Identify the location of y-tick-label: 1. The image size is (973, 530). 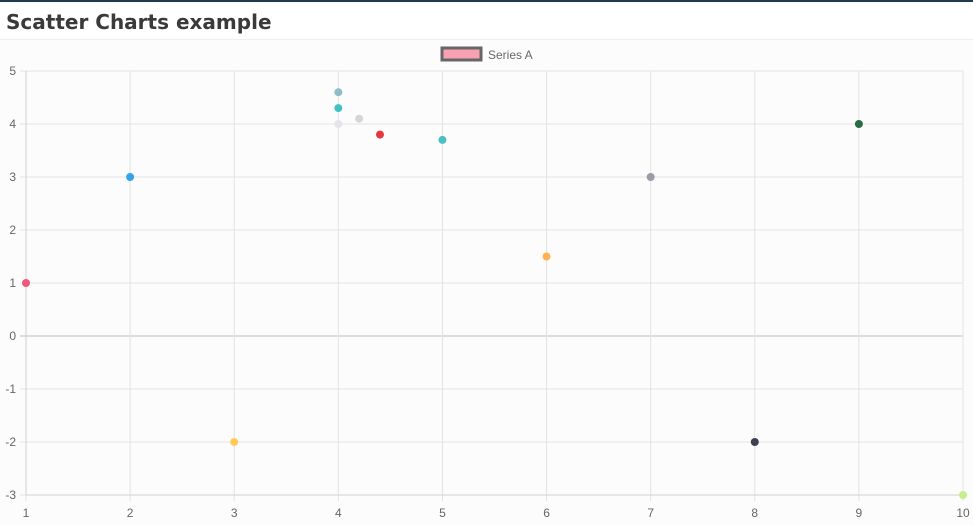
(12, 283).